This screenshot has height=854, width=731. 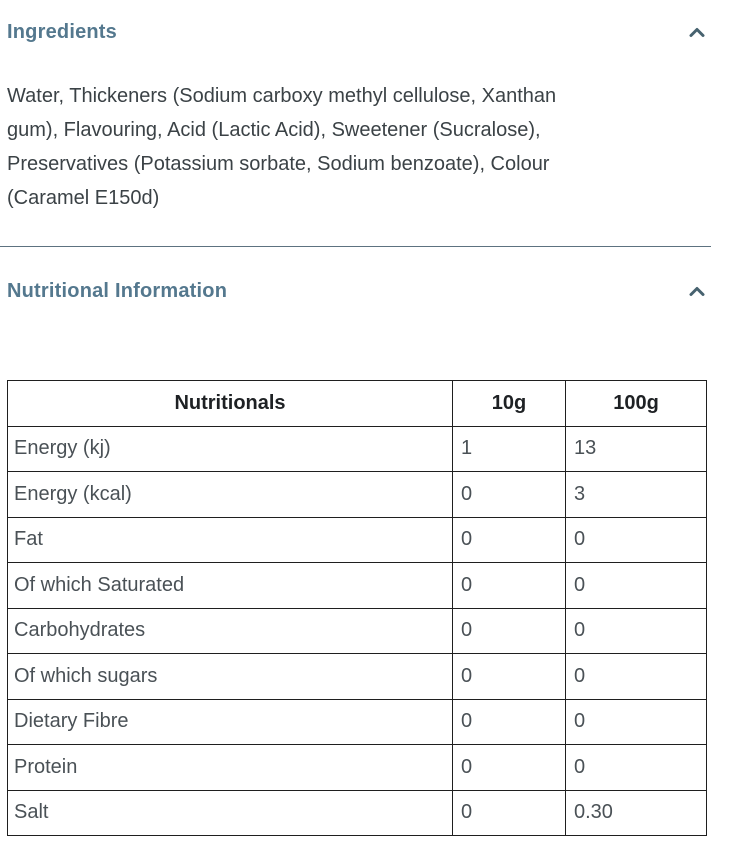 What do you see at coordinates (230, 539) in the screenshot?
I see `nutrient-label: Fat` at bounding box center [230, 539].